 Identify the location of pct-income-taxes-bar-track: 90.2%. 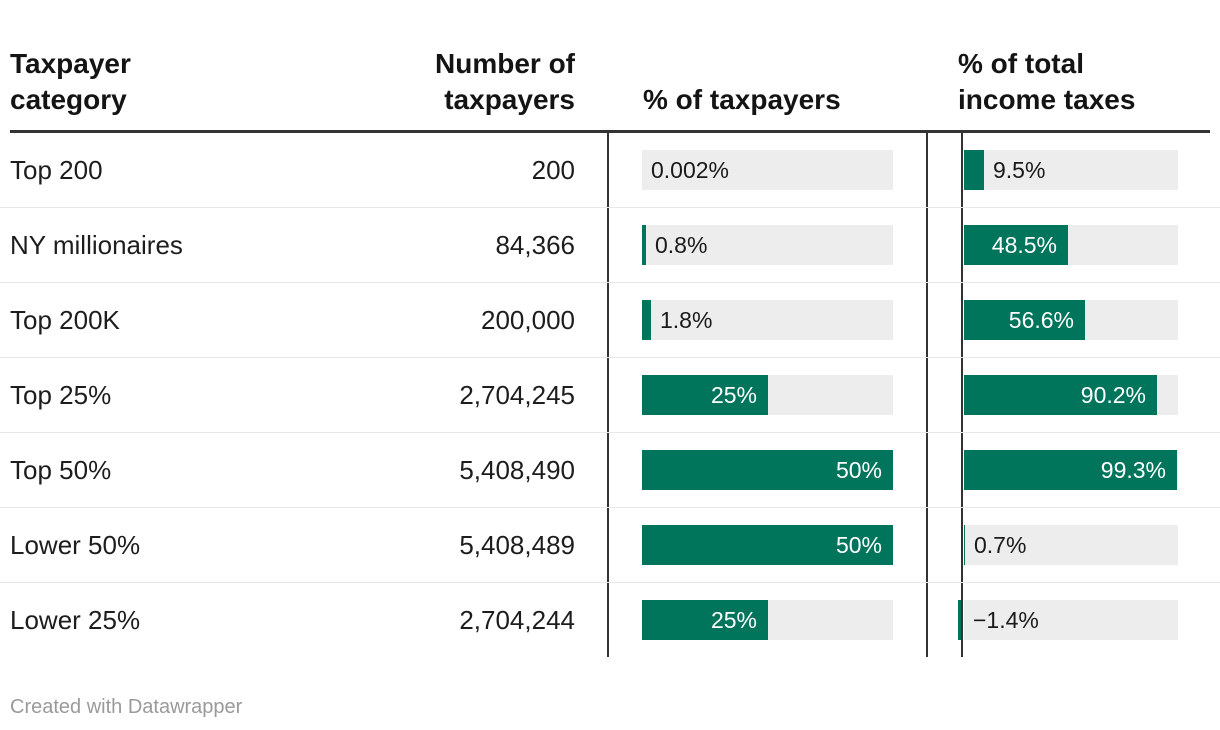
(1071, 395).